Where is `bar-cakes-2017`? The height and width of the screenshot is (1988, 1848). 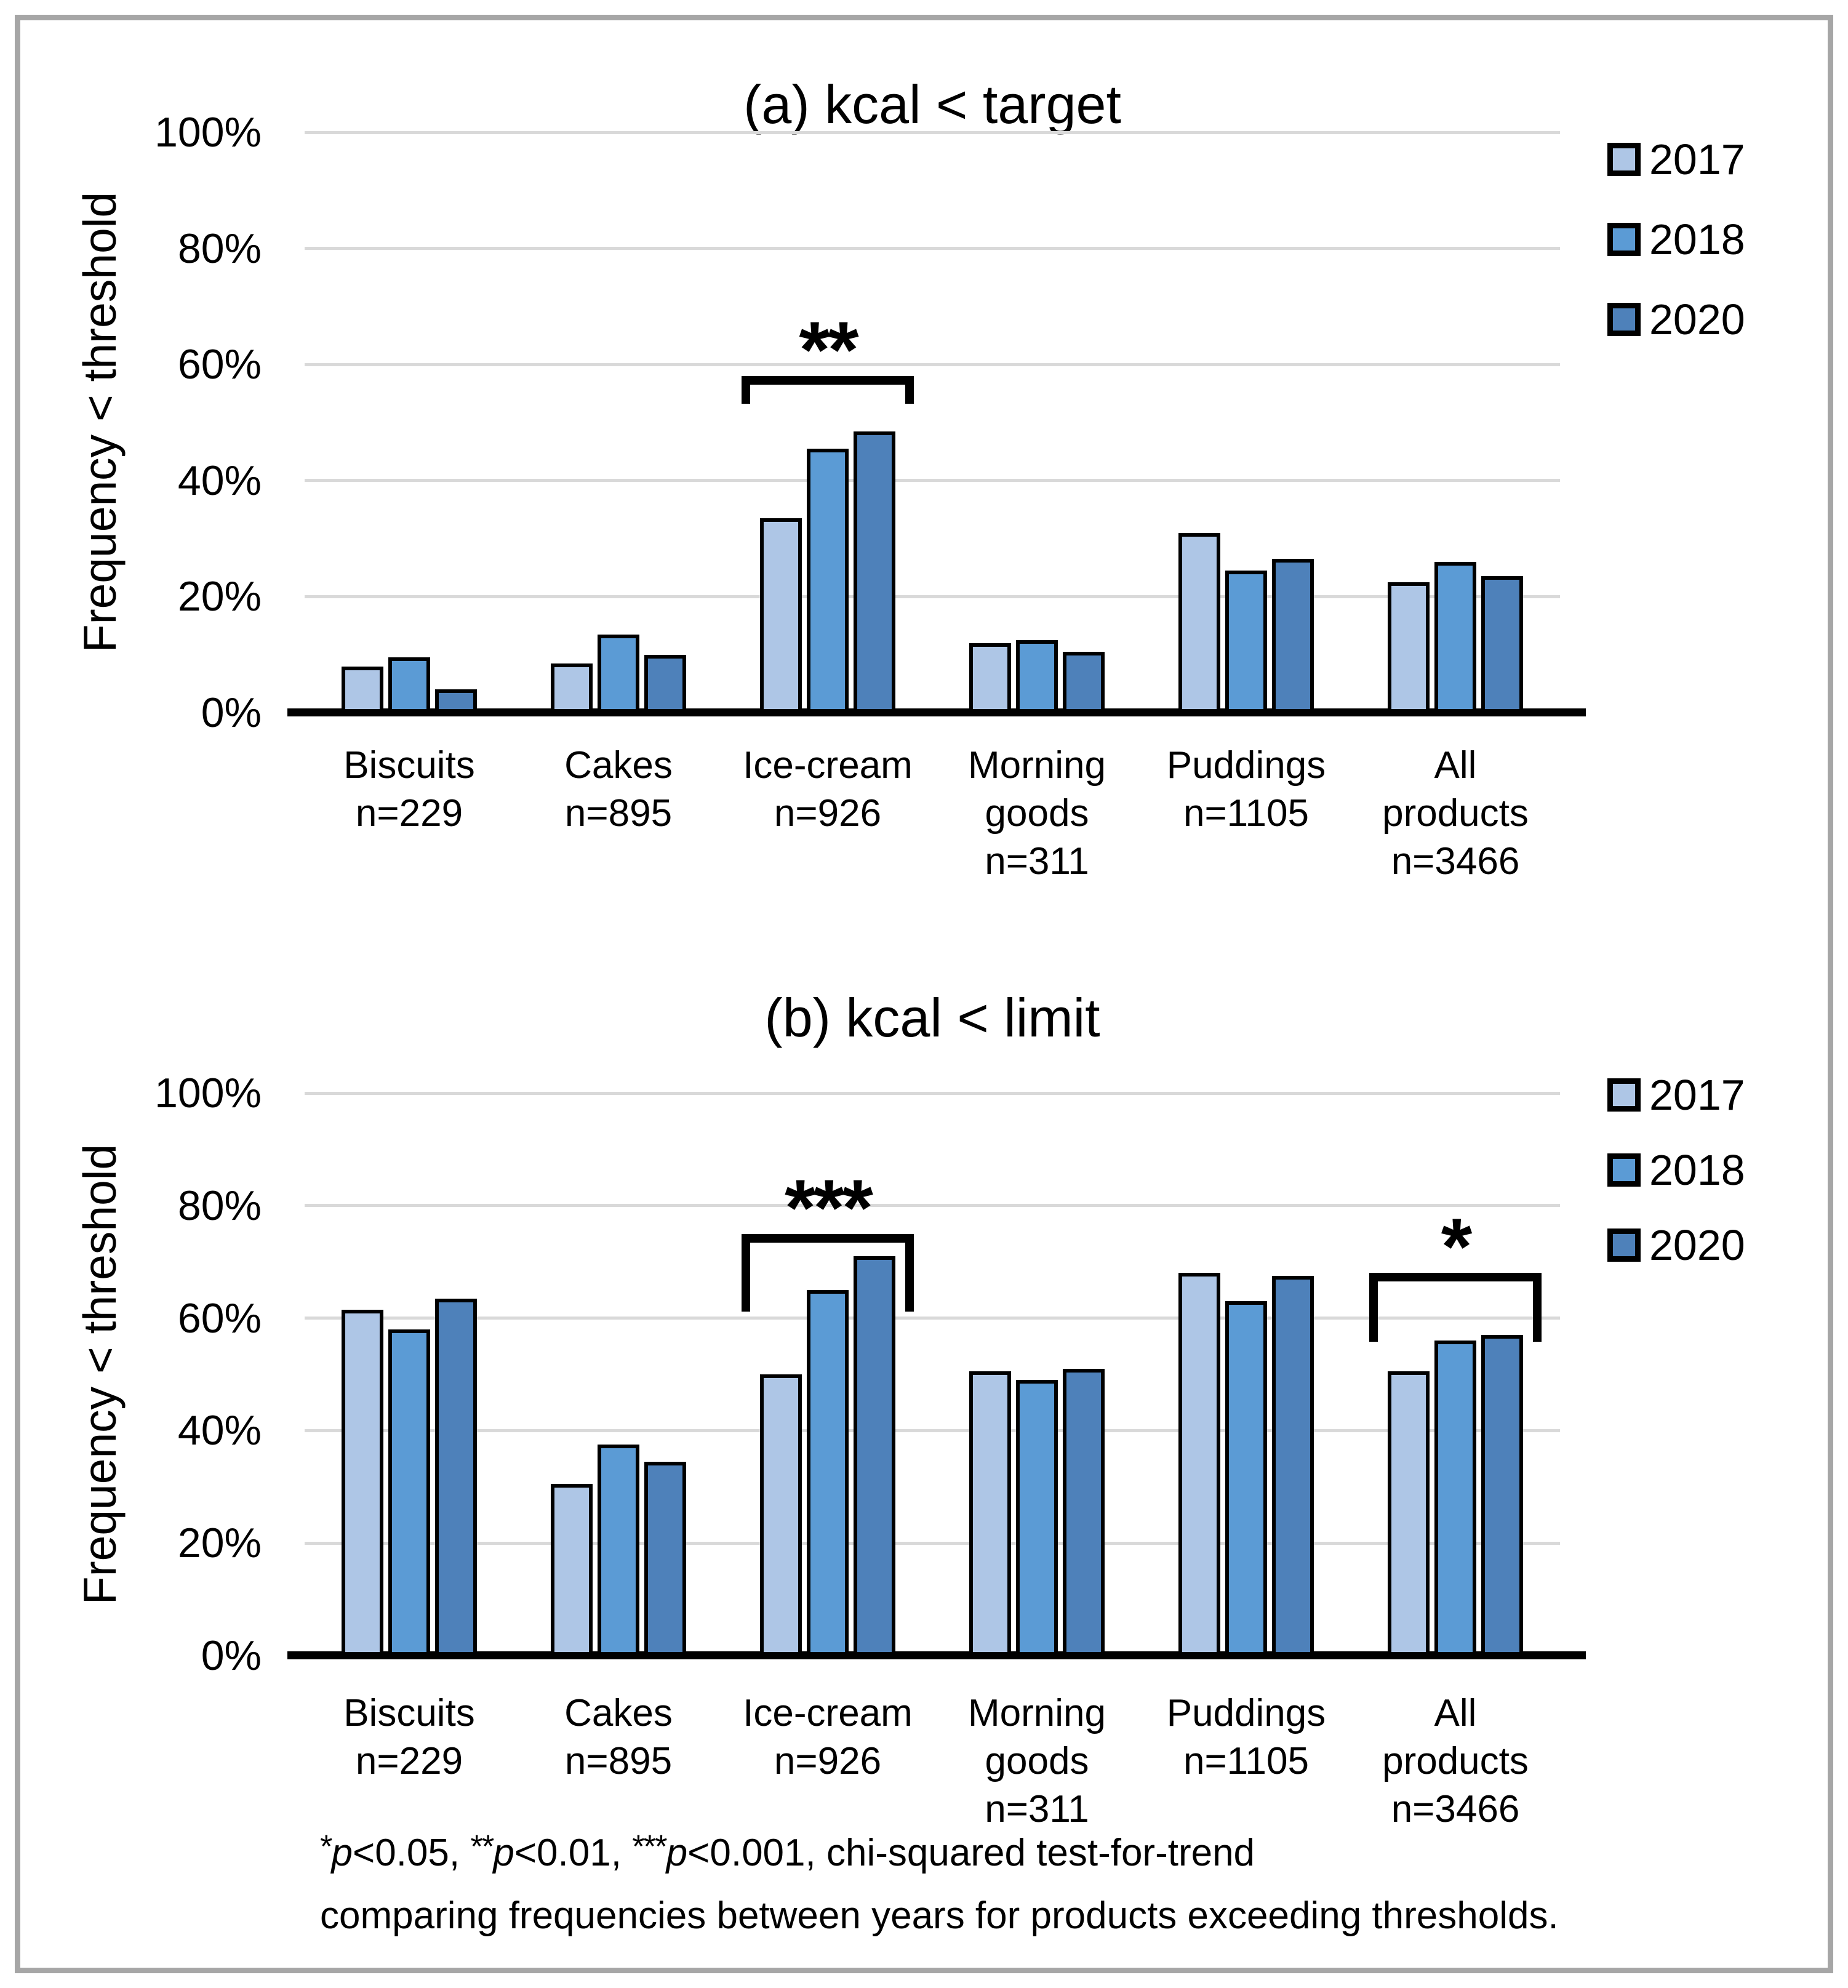
bar-cakes-2017 is located at coordinates (572, 1570).